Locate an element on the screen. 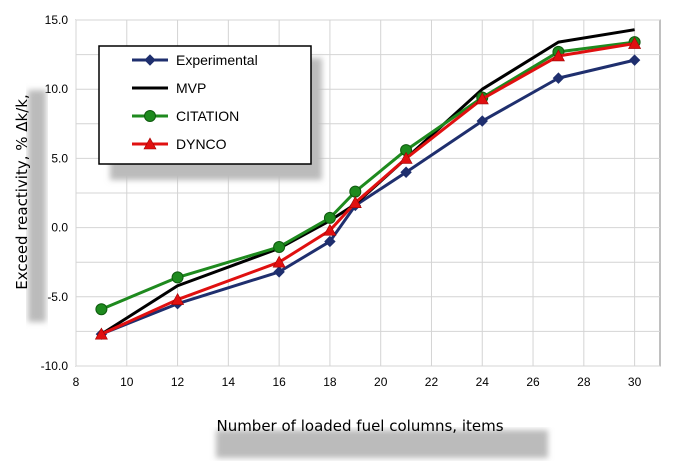 This screenshot has width=690, height=462. x-tick-label: 24 is located at coordinates (483, 382).